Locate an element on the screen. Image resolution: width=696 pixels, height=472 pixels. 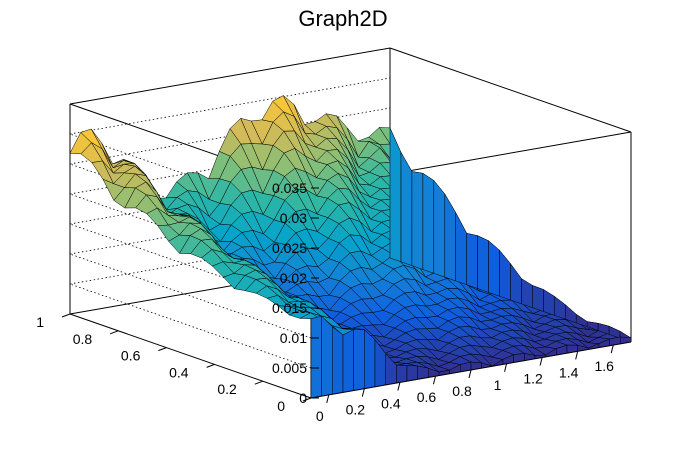
x-tick-label: 1 is located at coordinates (498, 385).